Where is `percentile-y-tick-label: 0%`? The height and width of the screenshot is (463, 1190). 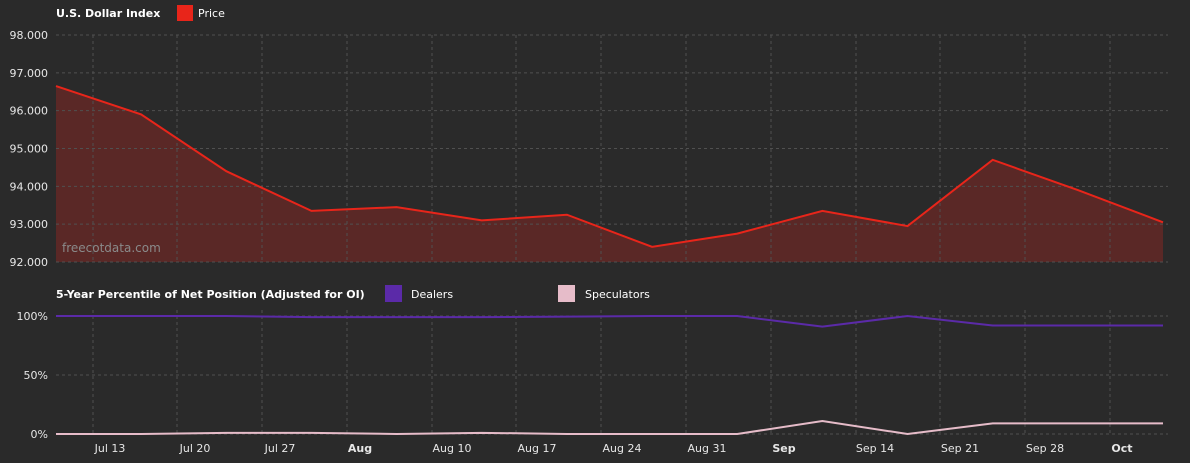 percentile-y-tick-label: 0% is located at coordinates (39, 434).